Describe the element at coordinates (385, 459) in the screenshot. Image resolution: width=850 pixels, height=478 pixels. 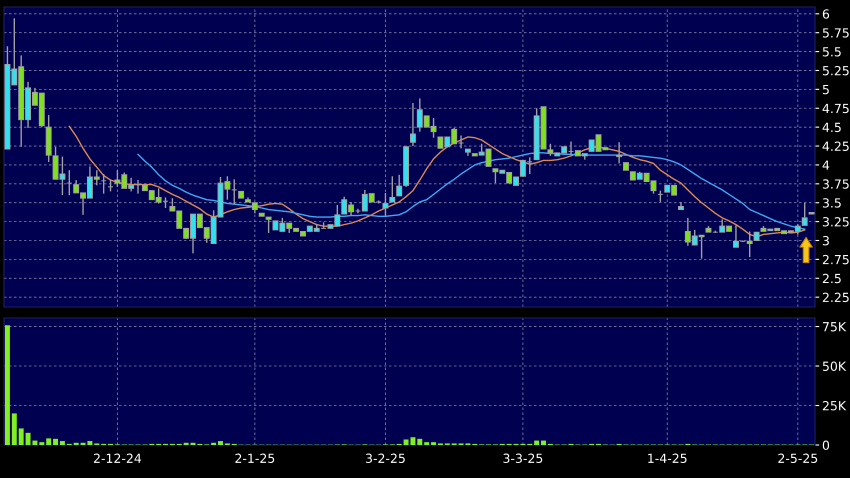
I see `x-tick-label: 3-2-25` at that location.